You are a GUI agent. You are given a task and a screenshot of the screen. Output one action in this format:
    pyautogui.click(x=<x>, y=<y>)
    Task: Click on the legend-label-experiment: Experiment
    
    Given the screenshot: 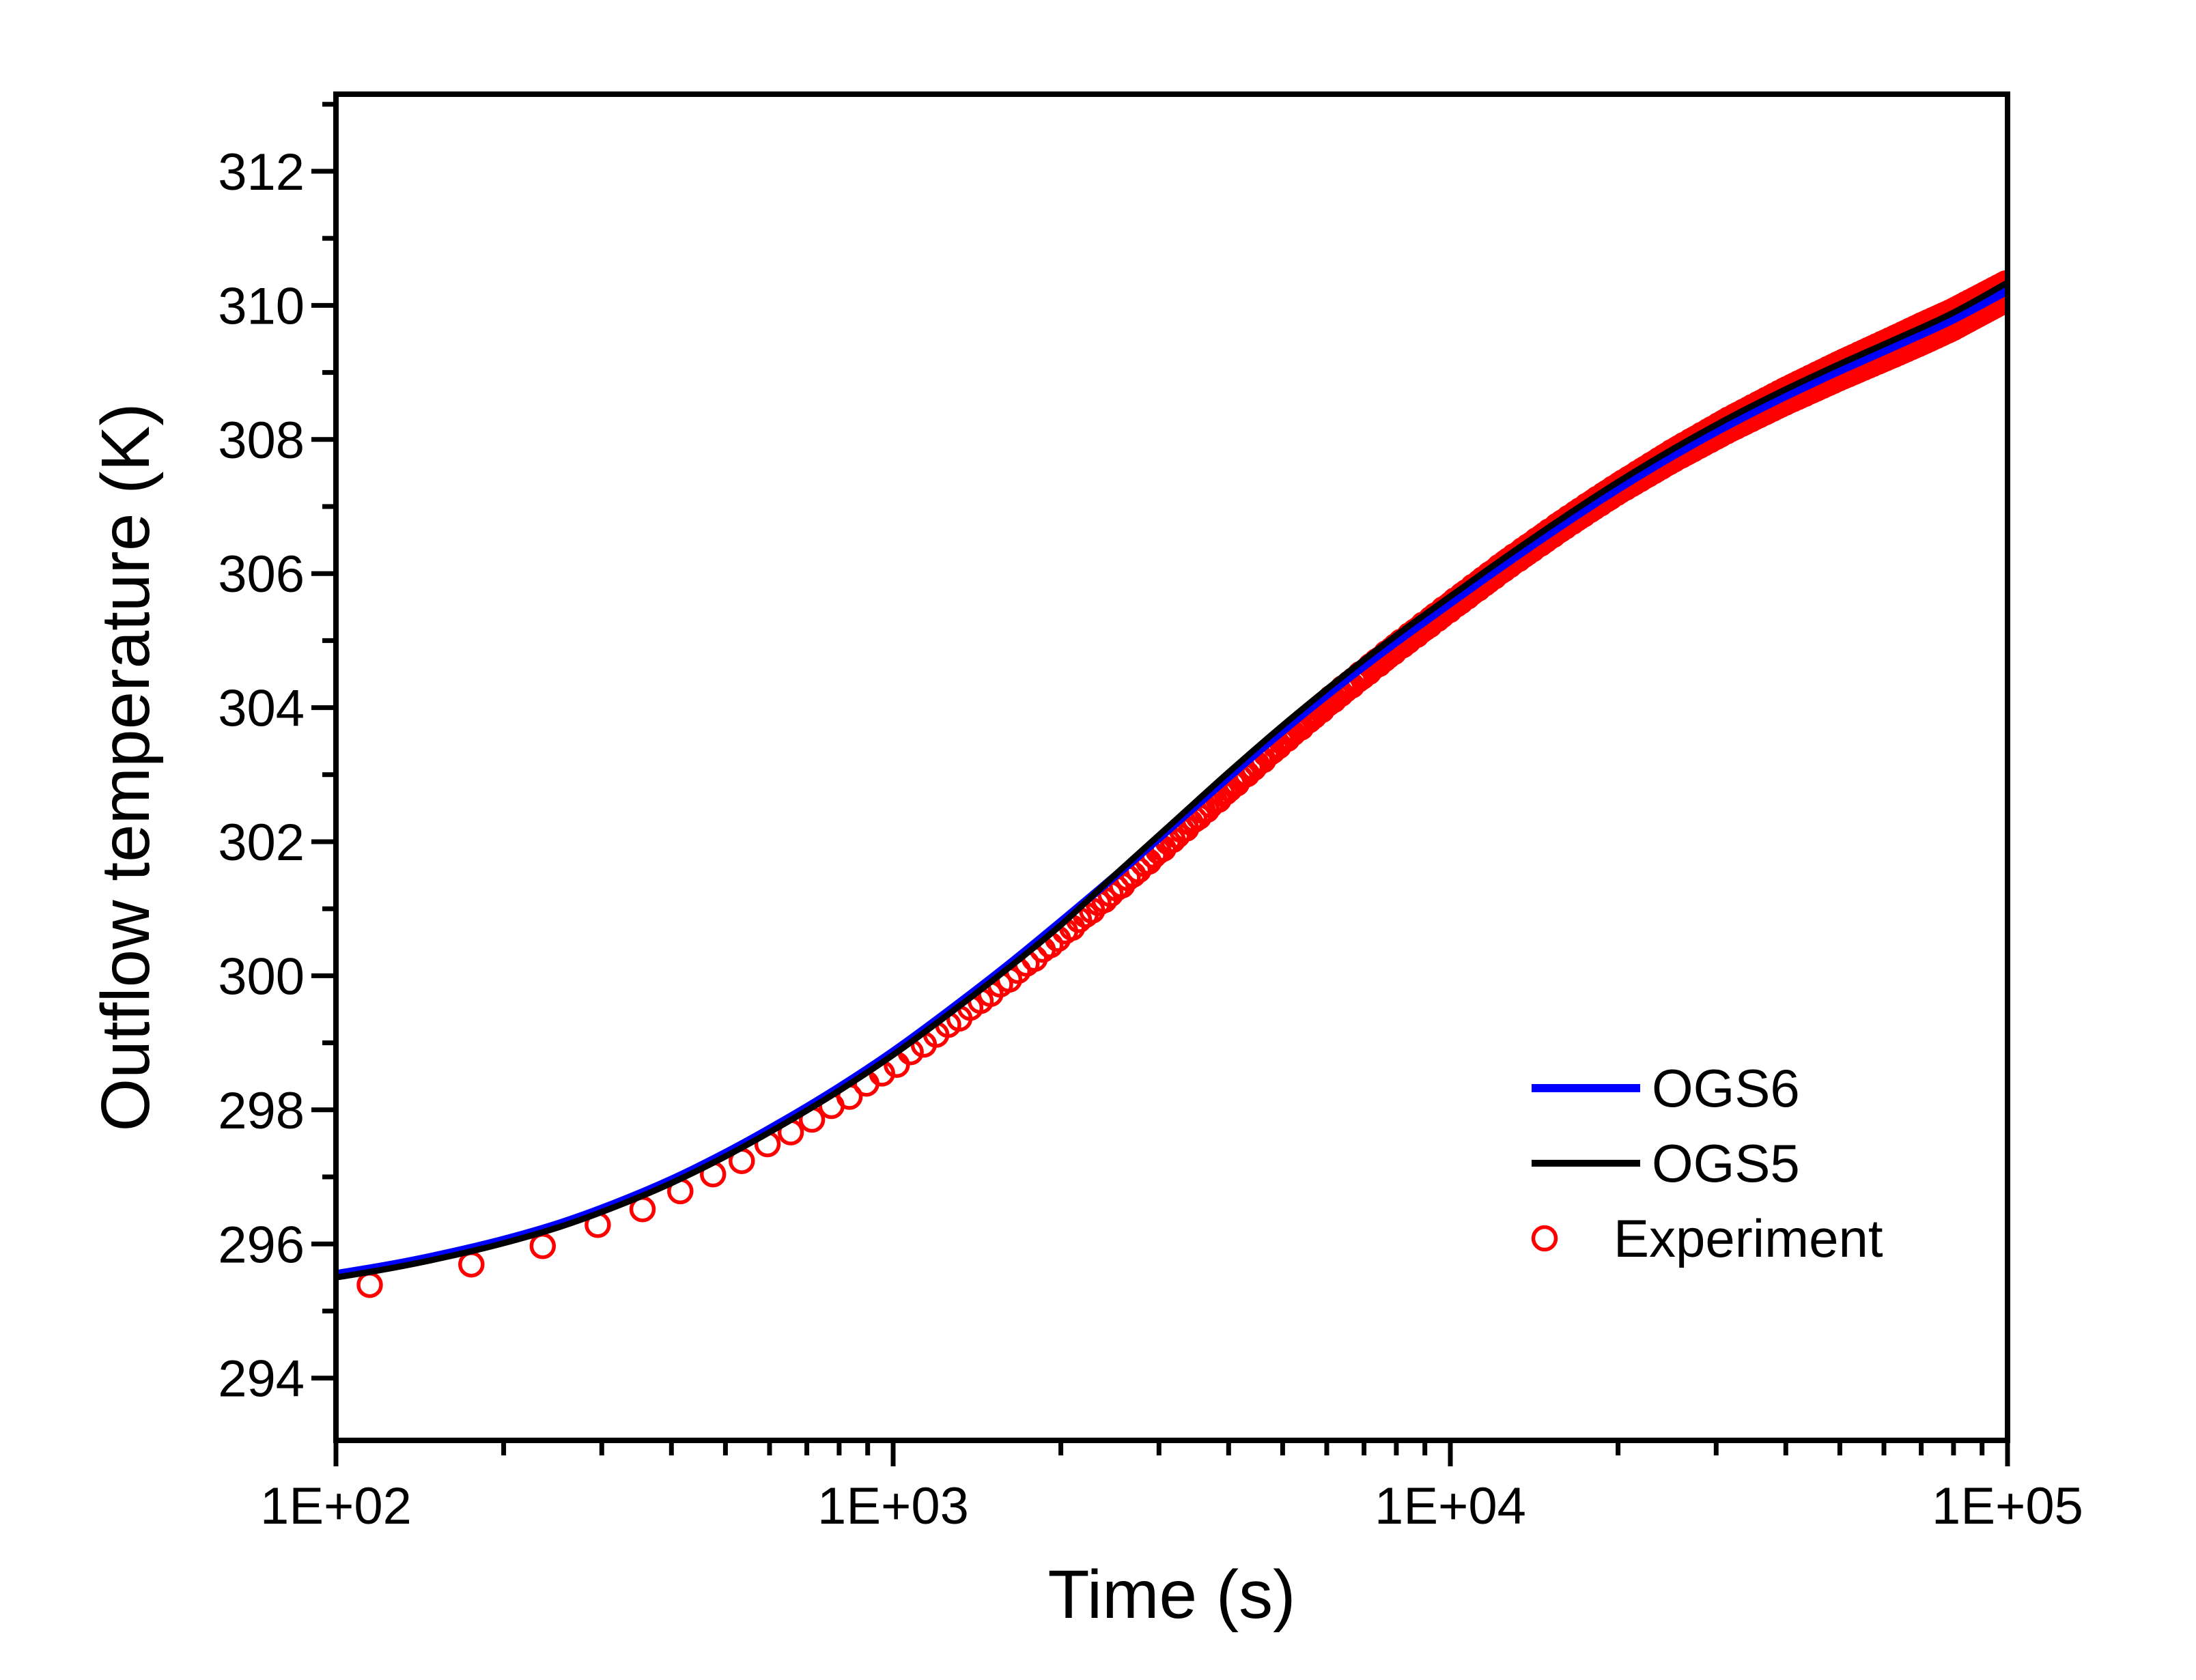 What is the action you would take?
    pyautogui.click(x=1749, y=1238)
    